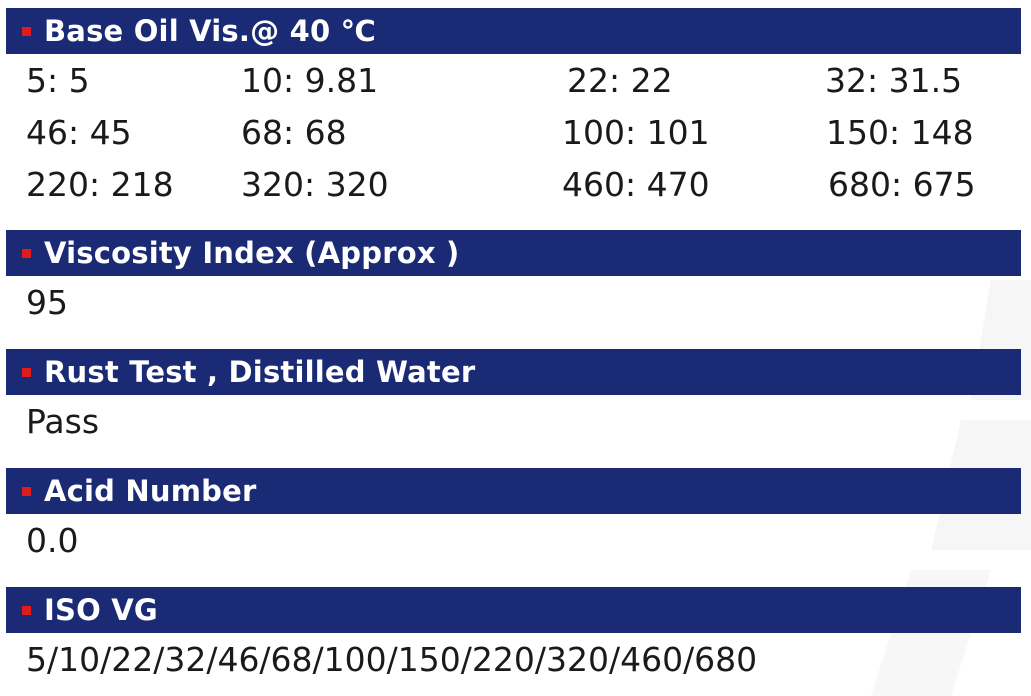  Describe the element at coordinates (392, 659) in the screenshot. I see `section-value: 5/10/22/32/46/68/100/150/220/320/460/680` at that location.